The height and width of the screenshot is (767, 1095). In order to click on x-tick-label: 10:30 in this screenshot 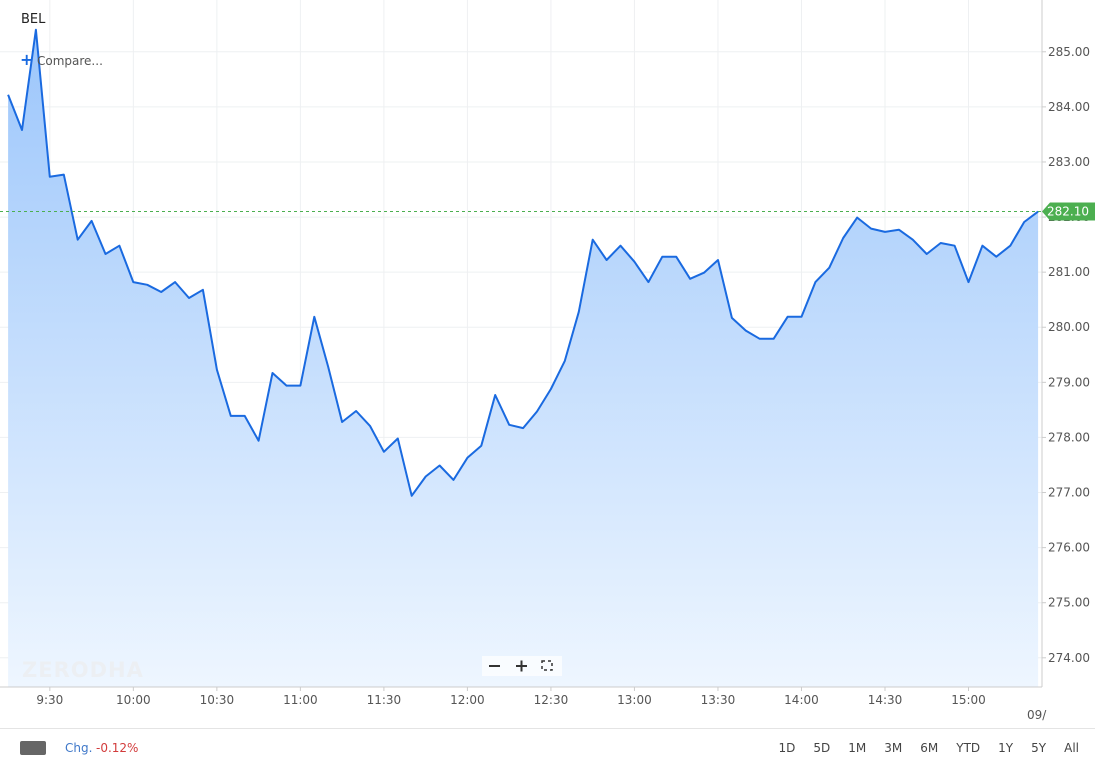, I will do `click(217, 700)`.